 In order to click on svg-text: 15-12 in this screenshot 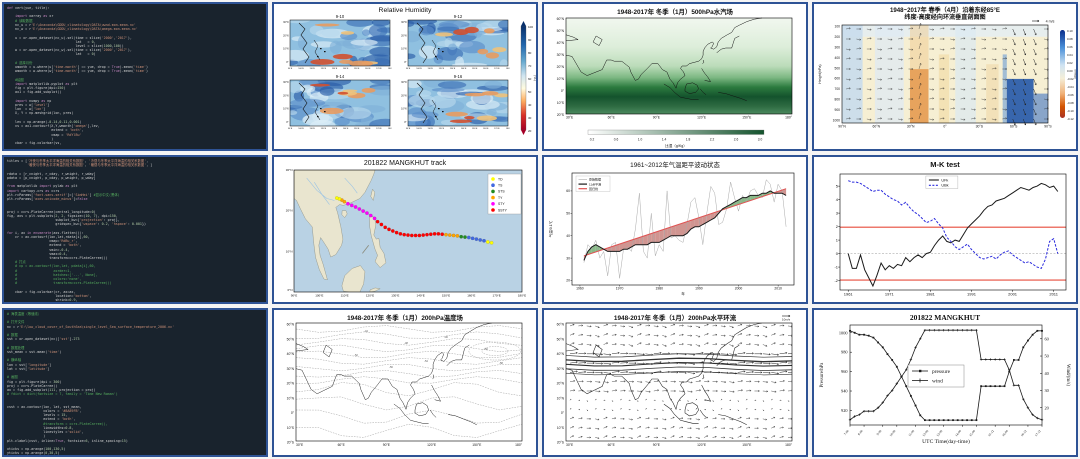, I will do `click(991, 433)`.